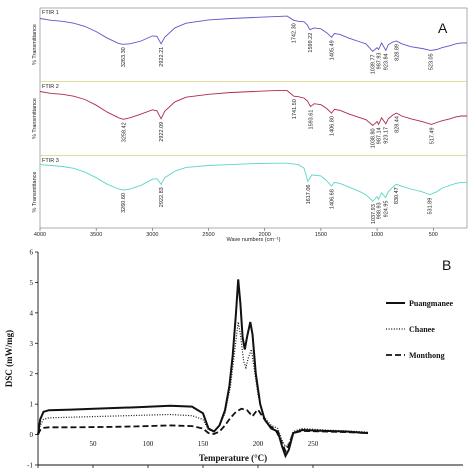 Image resolution: width=474 pixels, height=474 pixels. Describe the element at coordinates (30, 466) in the screenshot. I see `dsc-ytick-label-1: -1` at that location.